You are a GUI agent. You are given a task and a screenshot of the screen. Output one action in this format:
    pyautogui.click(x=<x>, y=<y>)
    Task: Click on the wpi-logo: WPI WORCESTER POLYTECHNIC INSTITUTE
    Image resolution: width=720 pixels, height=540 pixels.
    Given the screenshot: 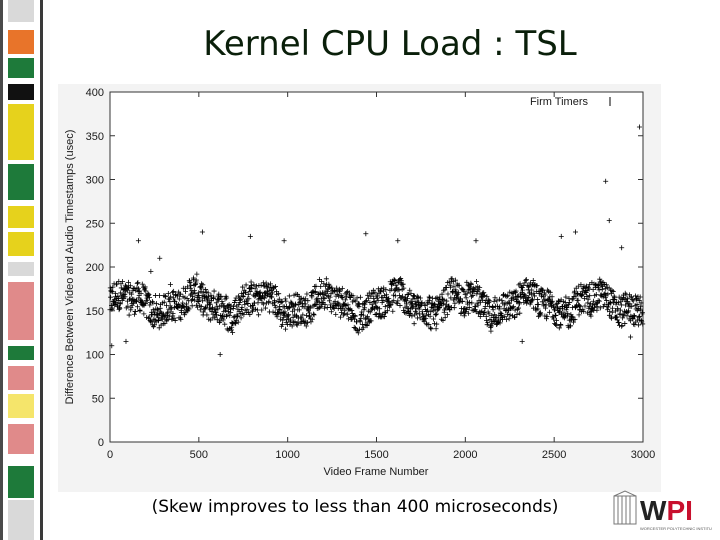 What is the action you would take?
    pyautogui.click(x=662, y=510)
    